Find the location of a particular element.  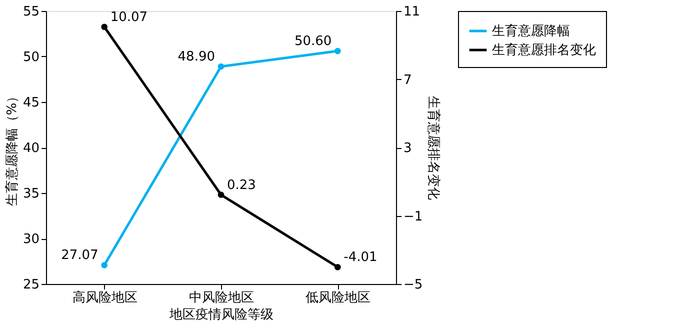

y2-tick-label: 11 is located at coordinates (412, 12).